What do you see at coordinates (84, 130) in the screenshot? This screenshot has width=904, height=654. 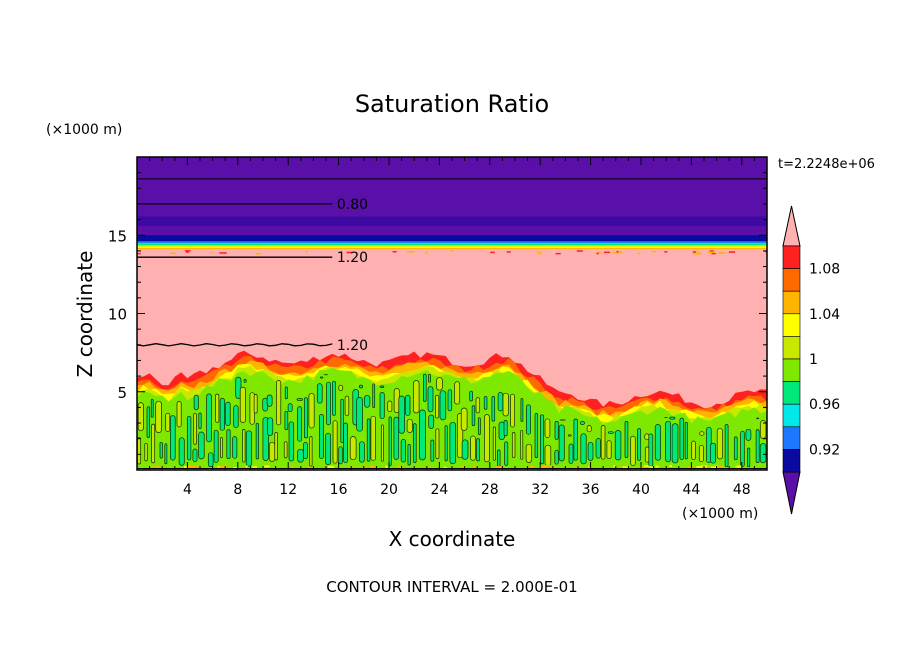 I see `y-axis-unit: (×1000 m)` at bounding box center [84, 130].